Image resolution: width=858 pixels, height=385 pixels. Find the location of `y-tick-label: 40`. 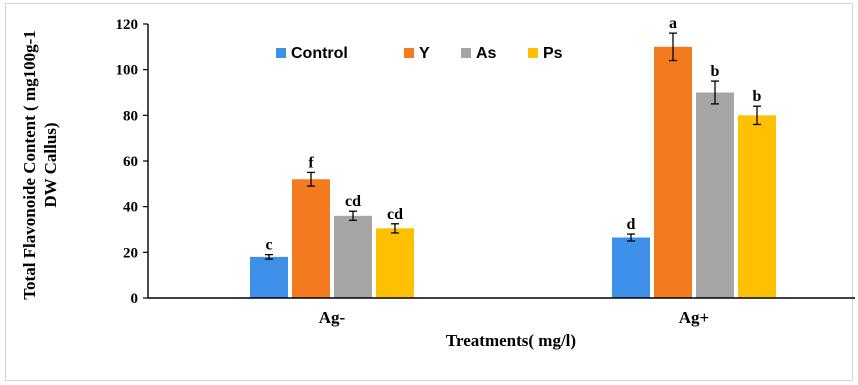

y-tick-label: 40 is located at coordinates (130, 208).